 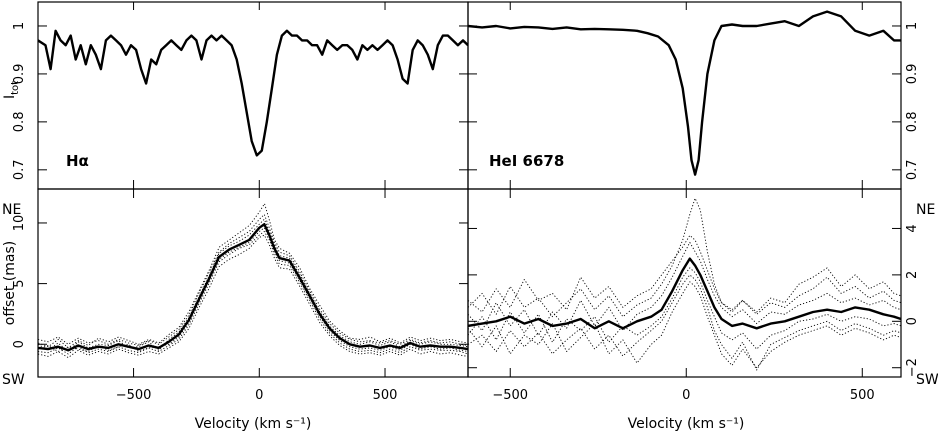 I want to click on ytick-label: 5, so click(x=19, y=283).